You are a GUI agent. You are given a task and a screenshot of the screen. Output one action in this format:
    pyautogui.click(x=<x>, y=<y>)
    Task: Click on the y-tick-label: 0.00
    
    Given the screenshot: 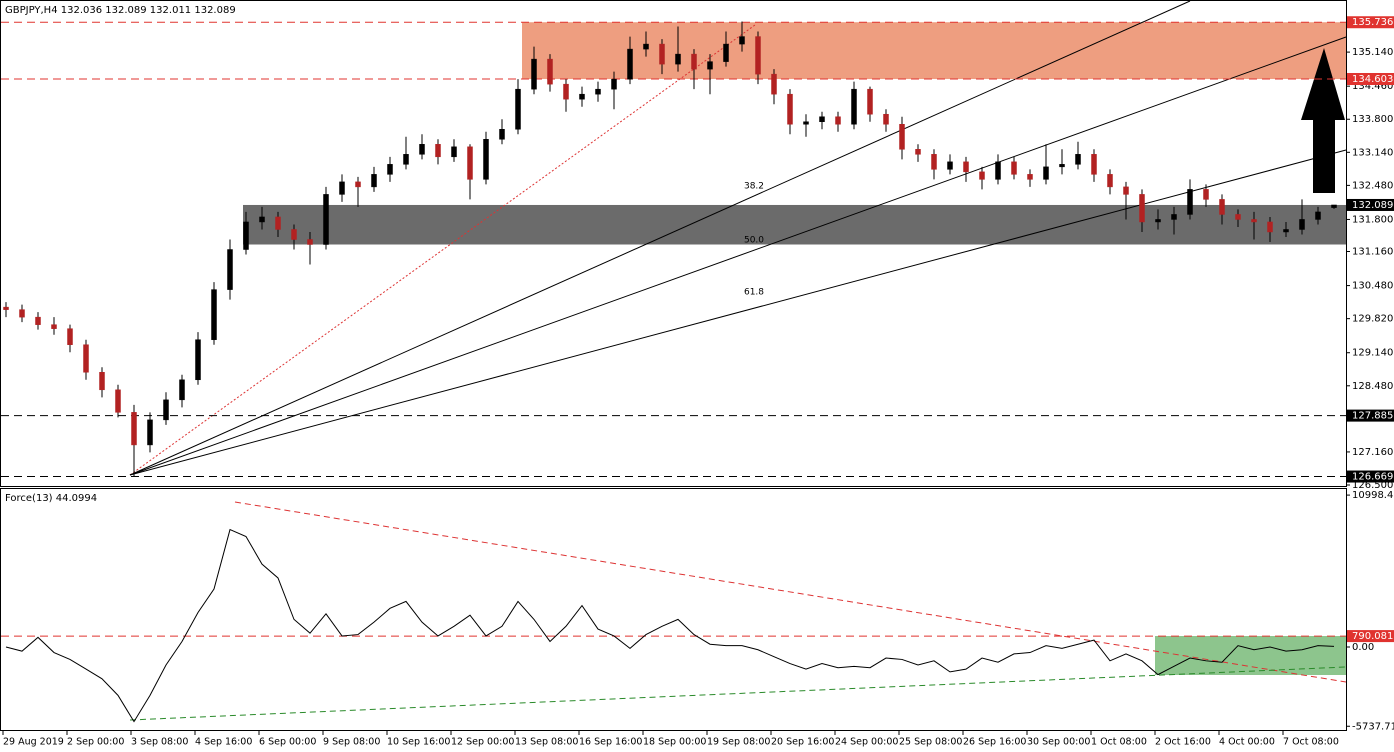 What is the action you would take?
    pyautogui.click(x=1363, y=647)
    